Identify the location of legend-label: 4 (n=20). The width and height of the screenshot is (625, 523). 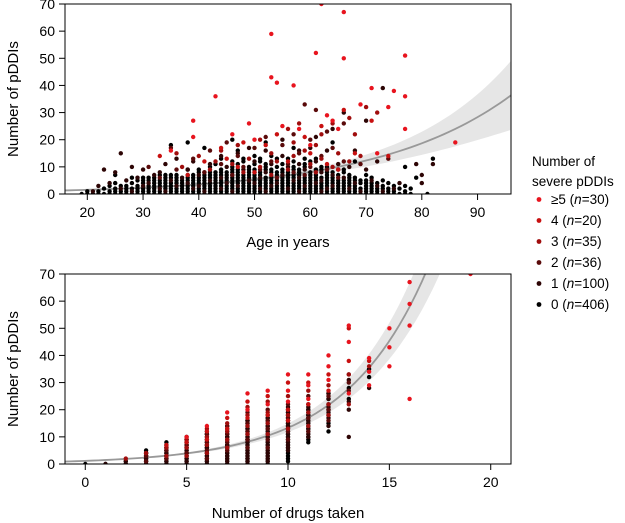
(576, 220).